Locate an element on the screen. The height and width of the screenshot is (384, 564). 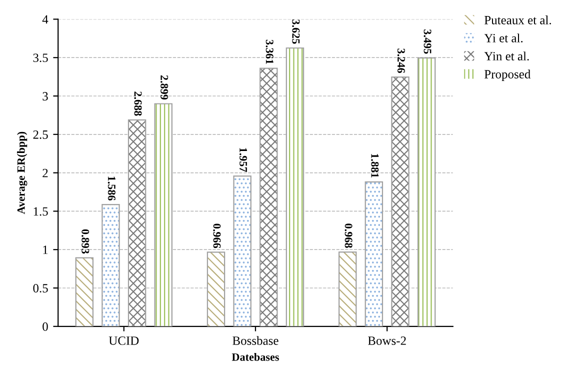
y-tick-label: 3 is located at coordinates (45, 96).